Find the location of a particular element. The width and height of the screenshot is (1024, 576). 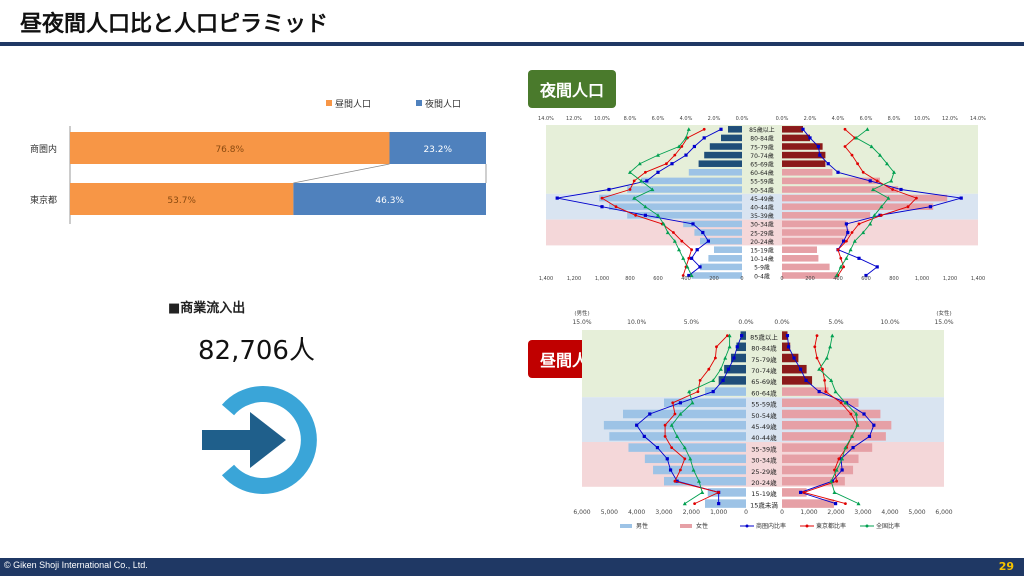

age-label: 65-69歳 is located at coordinates (761, 164).